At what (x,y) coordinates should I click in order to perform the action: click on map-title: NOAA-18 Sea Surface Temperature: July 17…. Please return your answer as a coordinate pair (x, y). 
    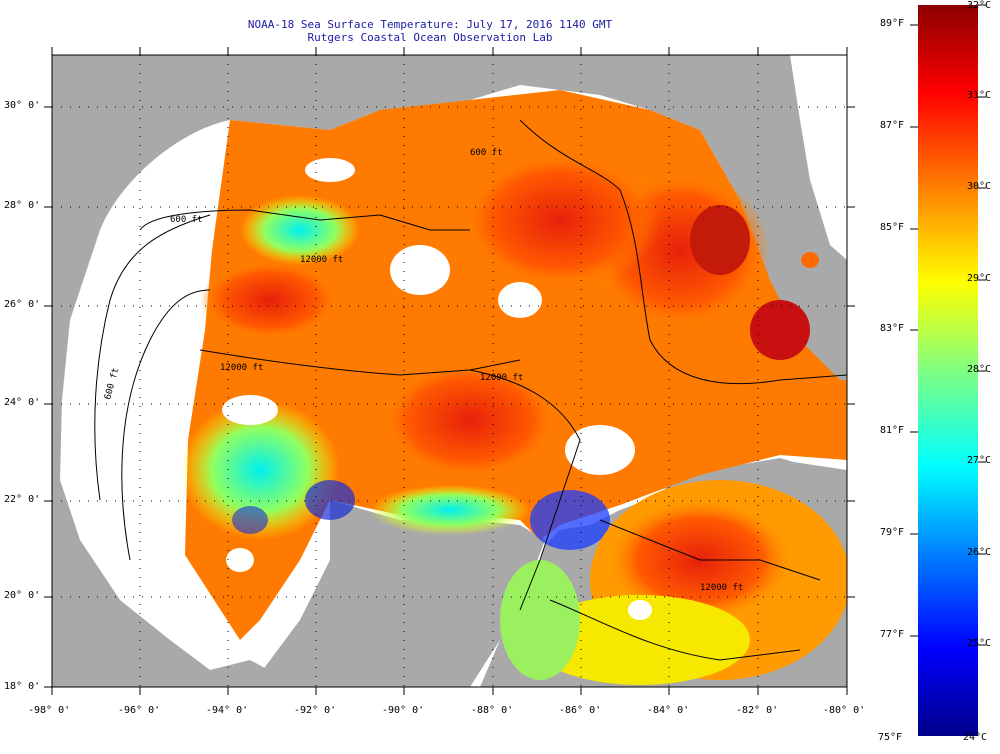
    Looking at the image, I should click on (430, 24).